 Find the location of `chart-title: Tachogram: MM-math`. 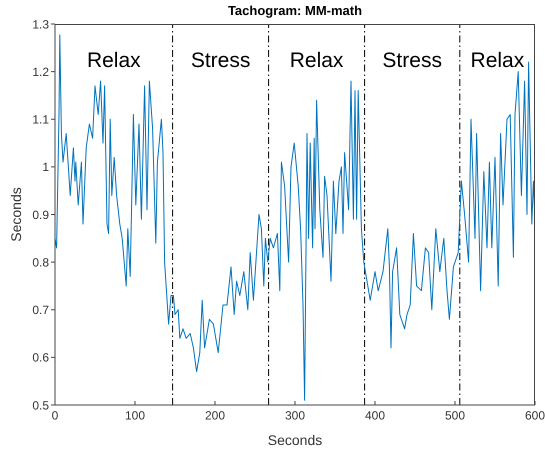

chart-title: Tachogram: MM-math is located at coordinates (295, 10).